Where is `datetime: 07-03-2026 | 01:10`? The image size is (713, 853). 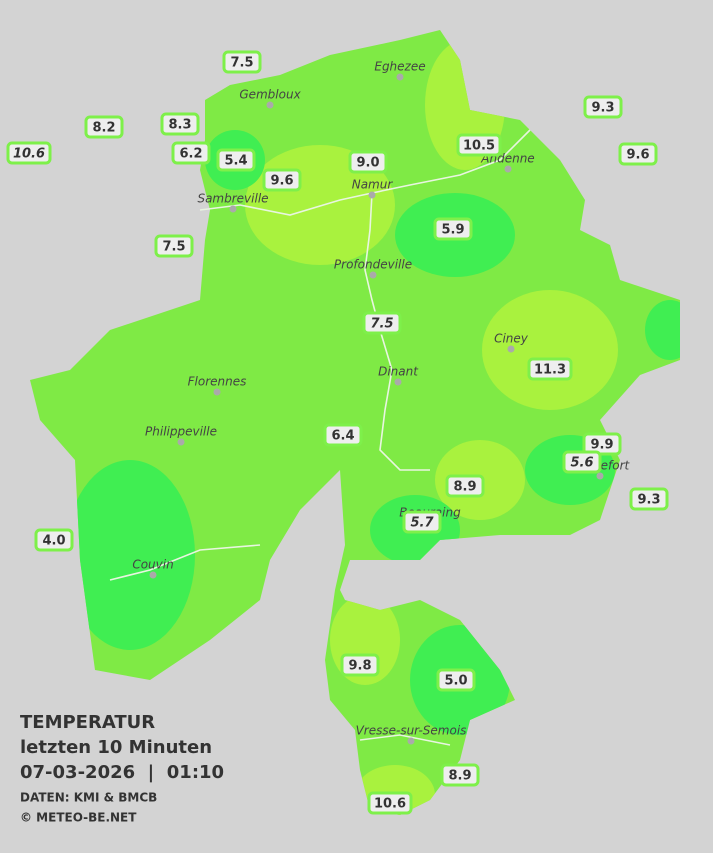
datetime: 07-03-2026 | 01:10 is located at coordinates (122, 772).